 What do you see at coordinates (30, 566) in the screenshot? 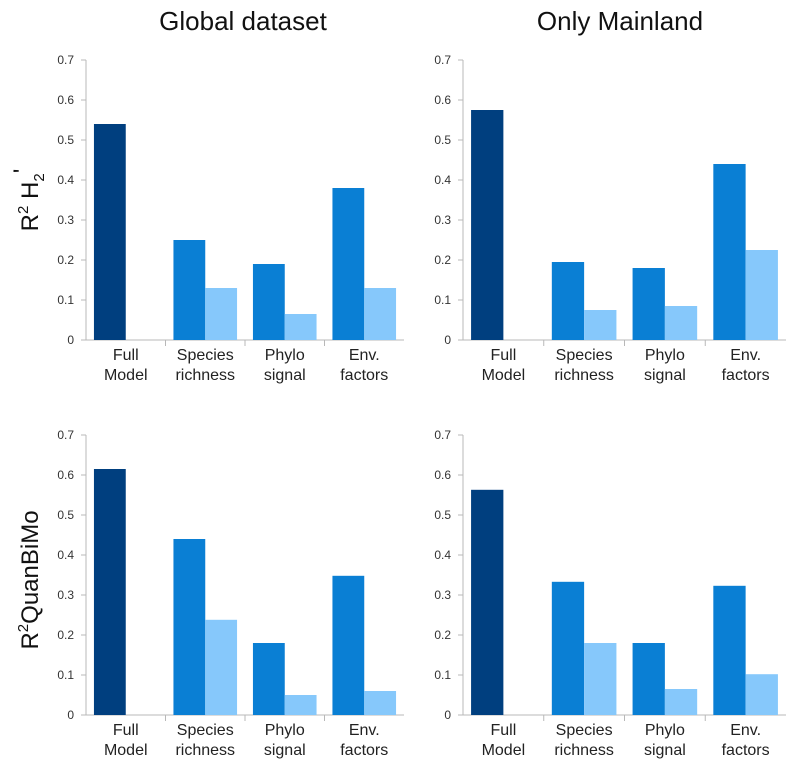
I see `row-label-quanbimo-text: QuanBiMo` at bounding box center [30, 566].